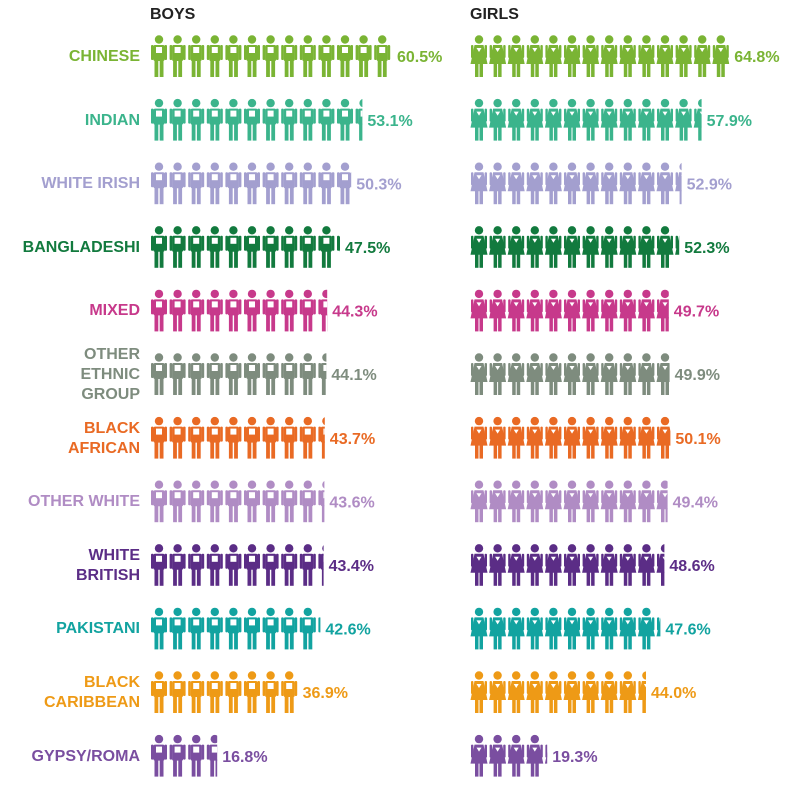  I want to click on value-label: 43.6%, so click(351, 502).